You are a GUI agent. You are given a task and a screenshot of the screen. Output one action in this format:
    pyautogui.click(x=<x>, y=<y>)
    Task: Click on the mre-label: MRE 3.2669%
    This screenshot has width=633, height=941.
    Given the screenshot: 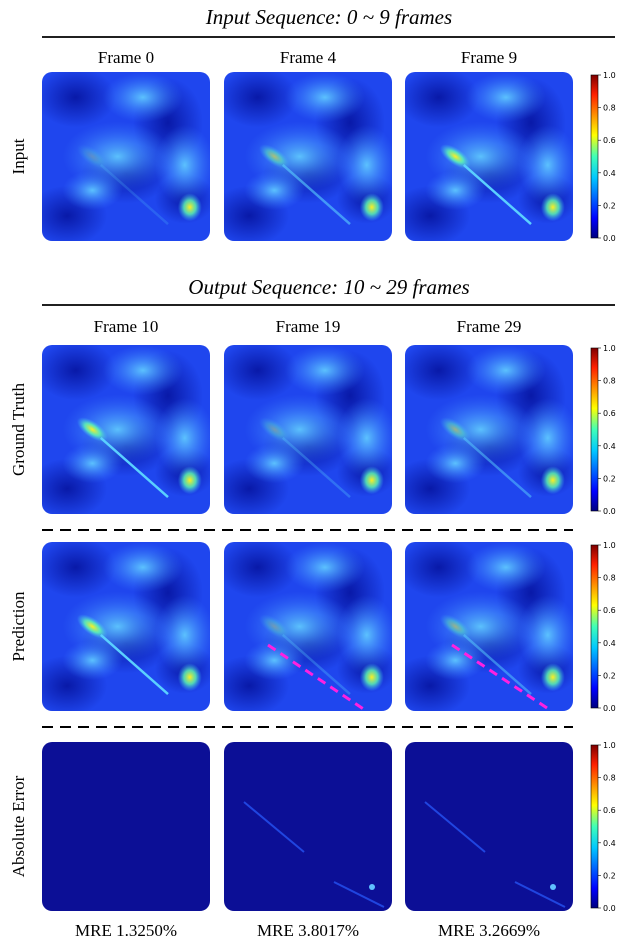 What is the action you would take?
    pyautogui.click(x=489, y=930)
    